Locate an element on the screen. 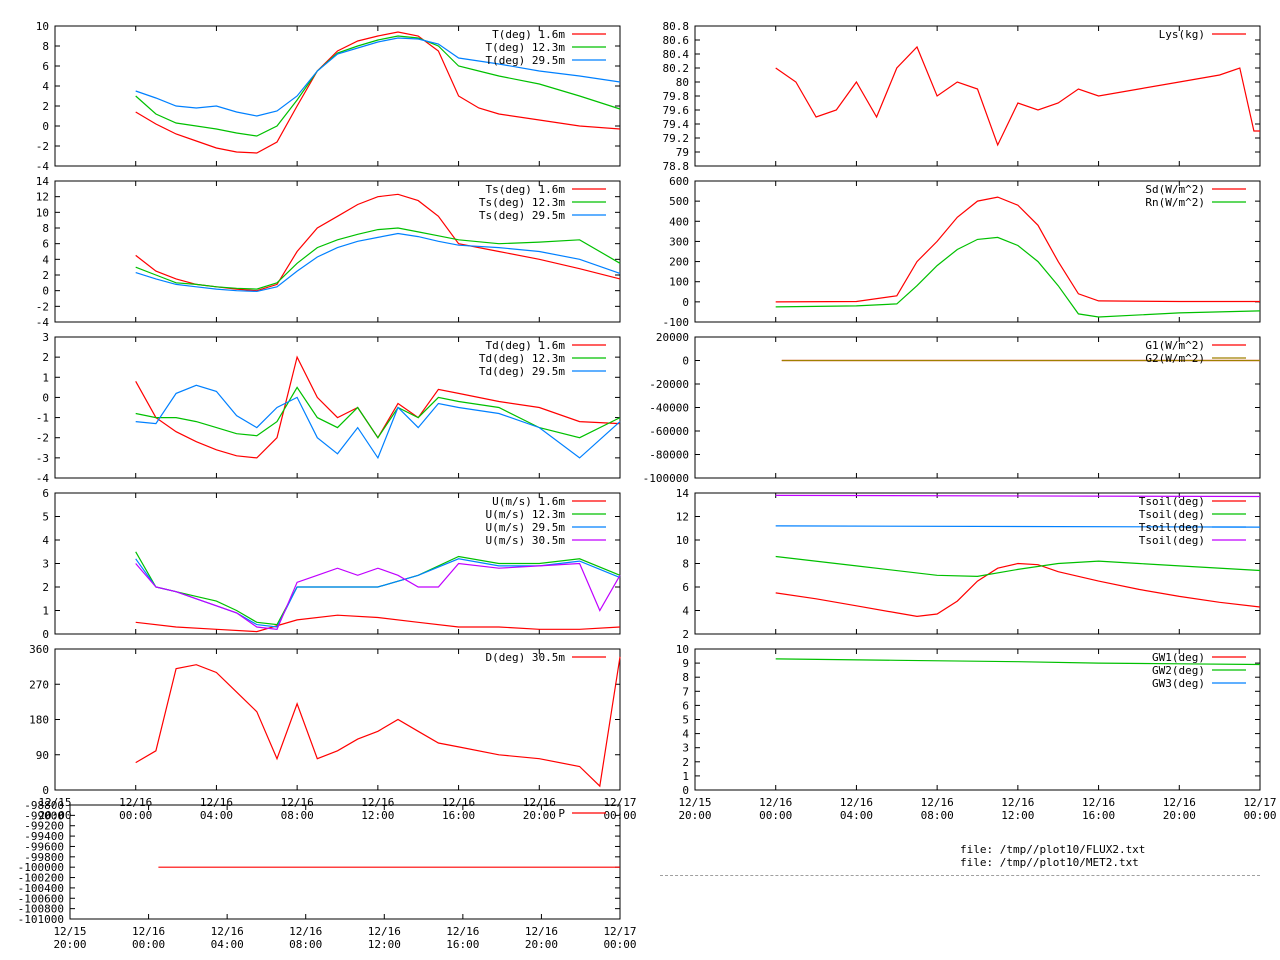 The height and width of the screenshot is (960, 1280). legend-label: Td(deg) 1.6m is located at coordinates (526, 345).